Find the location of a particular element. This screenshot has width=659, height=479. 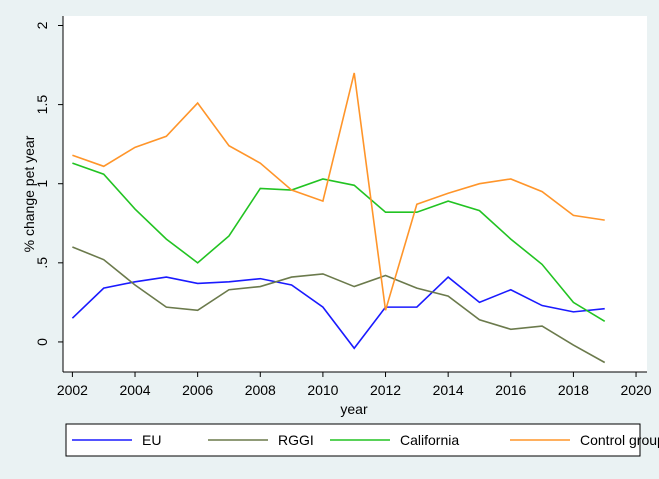

y-tick-label: .5 is located at coordinates (42, 263).